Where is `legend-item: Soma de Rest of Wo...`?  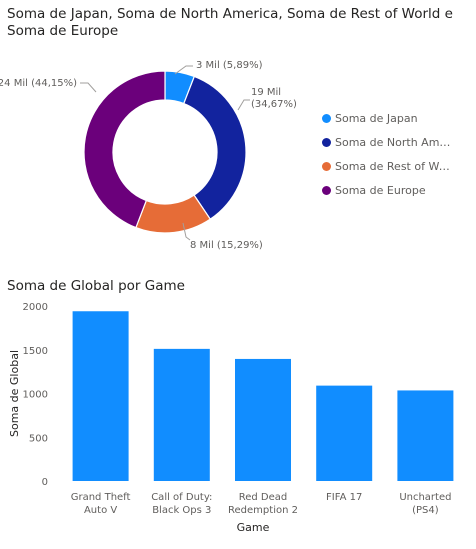
legend-item: Soma de Rest of Wo... is located at coordinates (399, 166).